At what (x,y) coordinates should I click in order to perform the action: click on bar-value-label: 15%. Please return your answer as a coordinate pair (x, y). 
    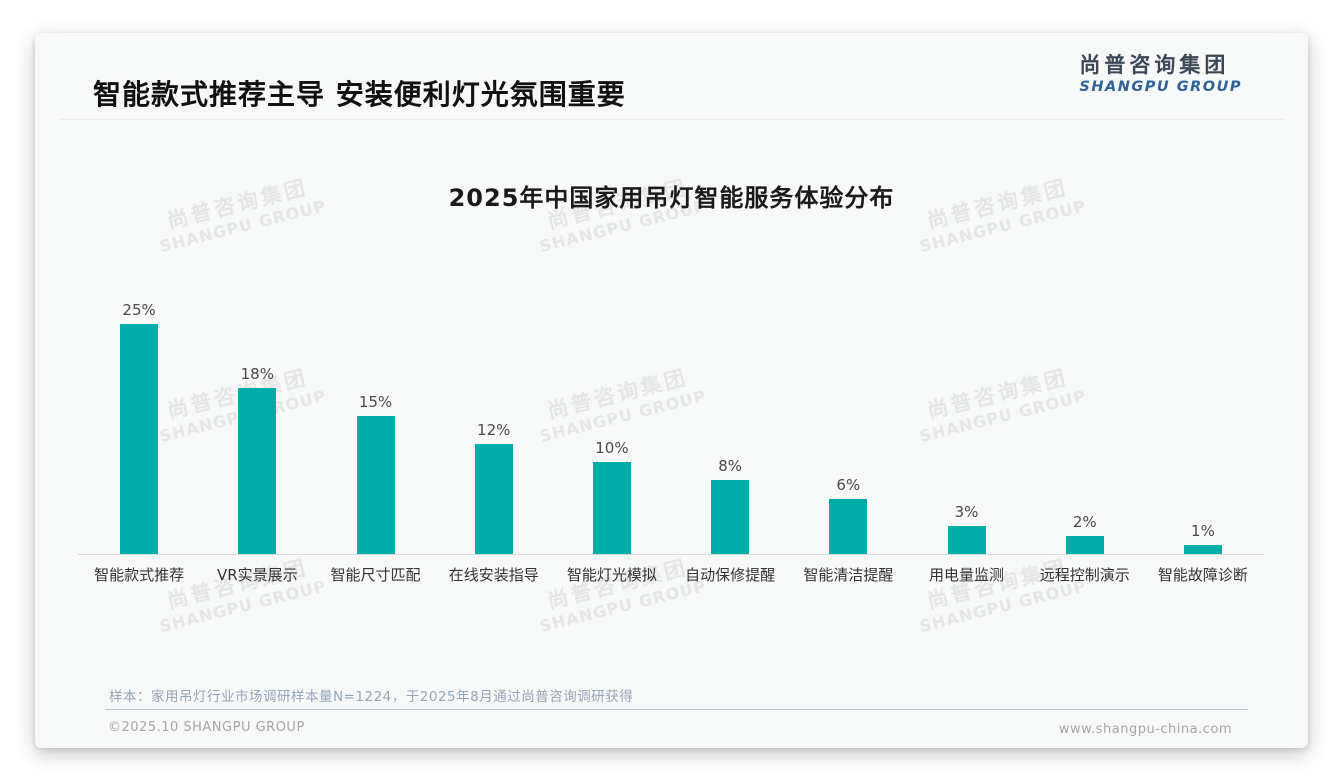
    Looking at the image, I should click on (375, 402).